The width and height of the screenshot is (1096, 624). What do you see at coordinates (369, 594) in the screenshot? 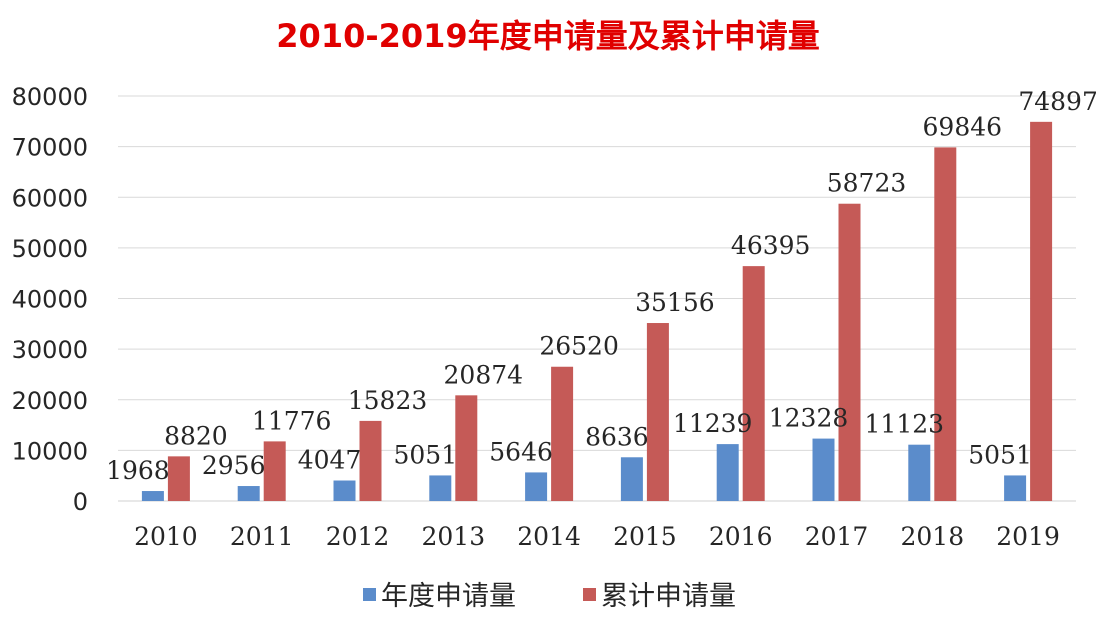
I see `legend-swatch-annual` at bounding box center [369, 594].